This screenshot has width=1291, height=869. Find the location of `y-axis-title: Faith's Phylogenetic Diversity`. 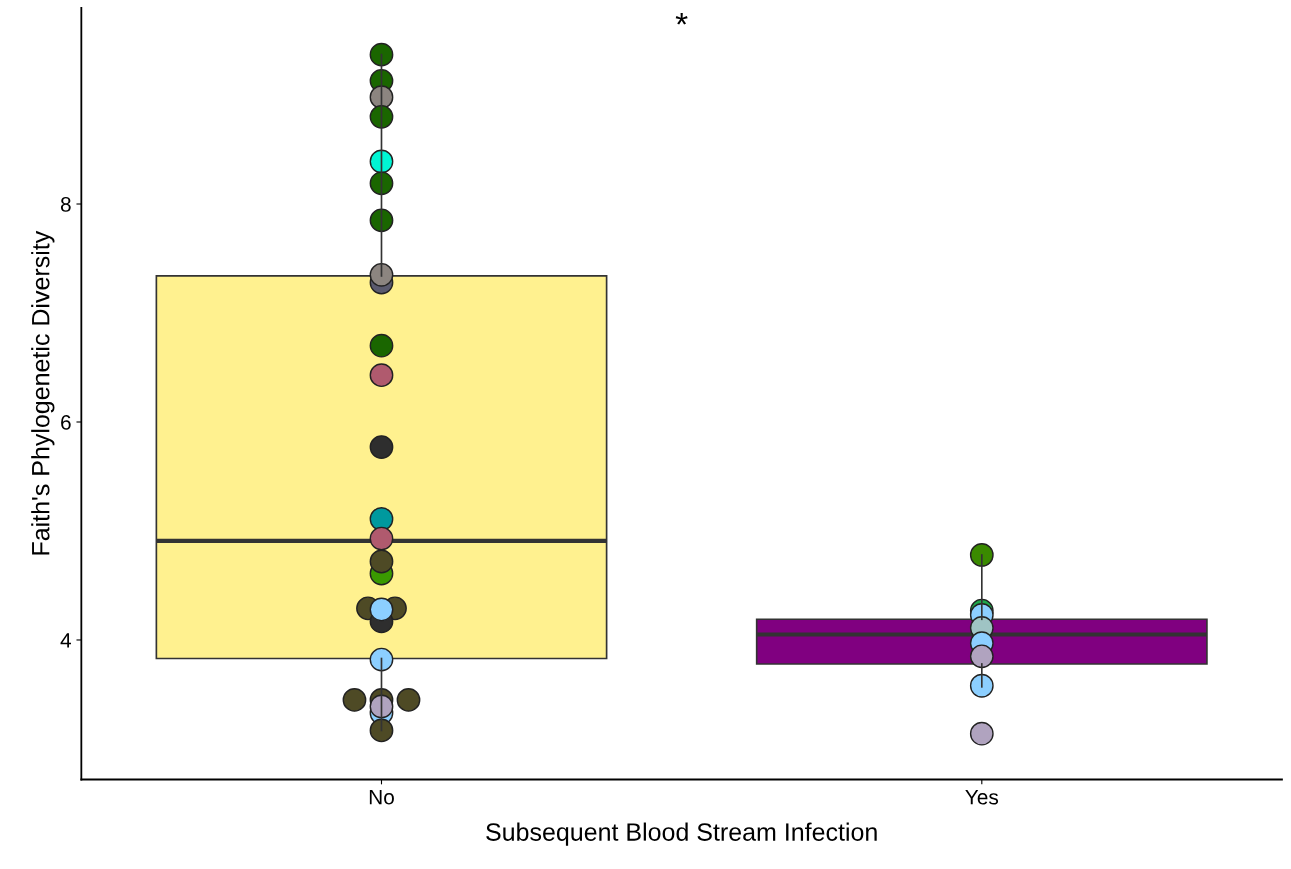

y-axis-title: Faith's Phylogenetic Diversity is located at coordinates (43, 392).